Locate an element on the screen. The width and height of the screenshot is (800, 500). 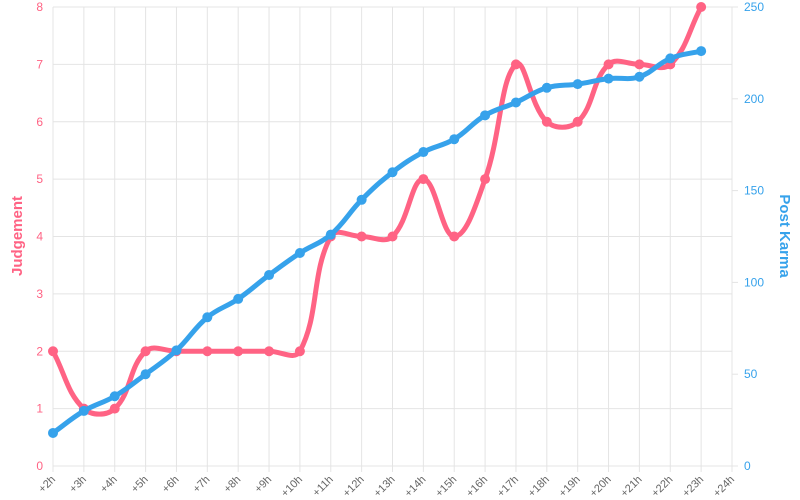
y-tick-label: 3 is located at coordinates (39, 294).